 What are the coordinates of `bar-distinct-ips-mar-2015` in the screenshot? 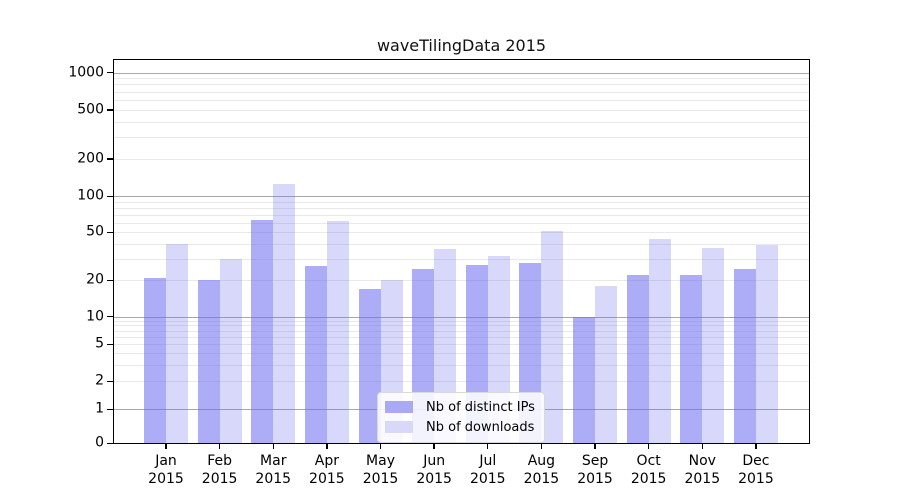 It's located at (262, 331).